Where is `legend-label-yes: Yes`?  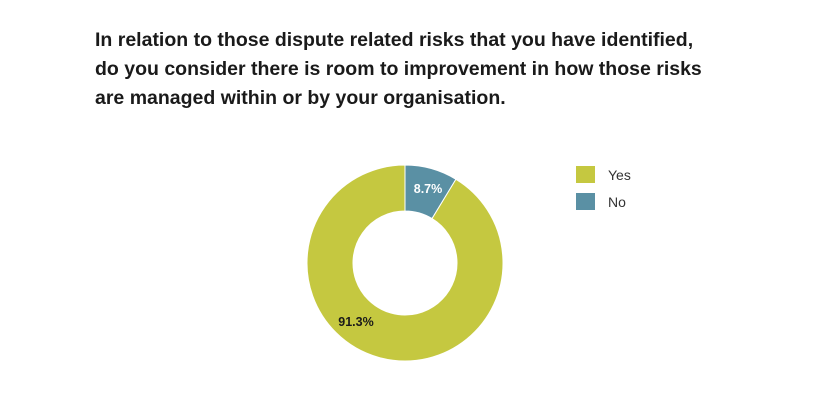 legend-label-yes: Yes is located at coordinates (619, 174).